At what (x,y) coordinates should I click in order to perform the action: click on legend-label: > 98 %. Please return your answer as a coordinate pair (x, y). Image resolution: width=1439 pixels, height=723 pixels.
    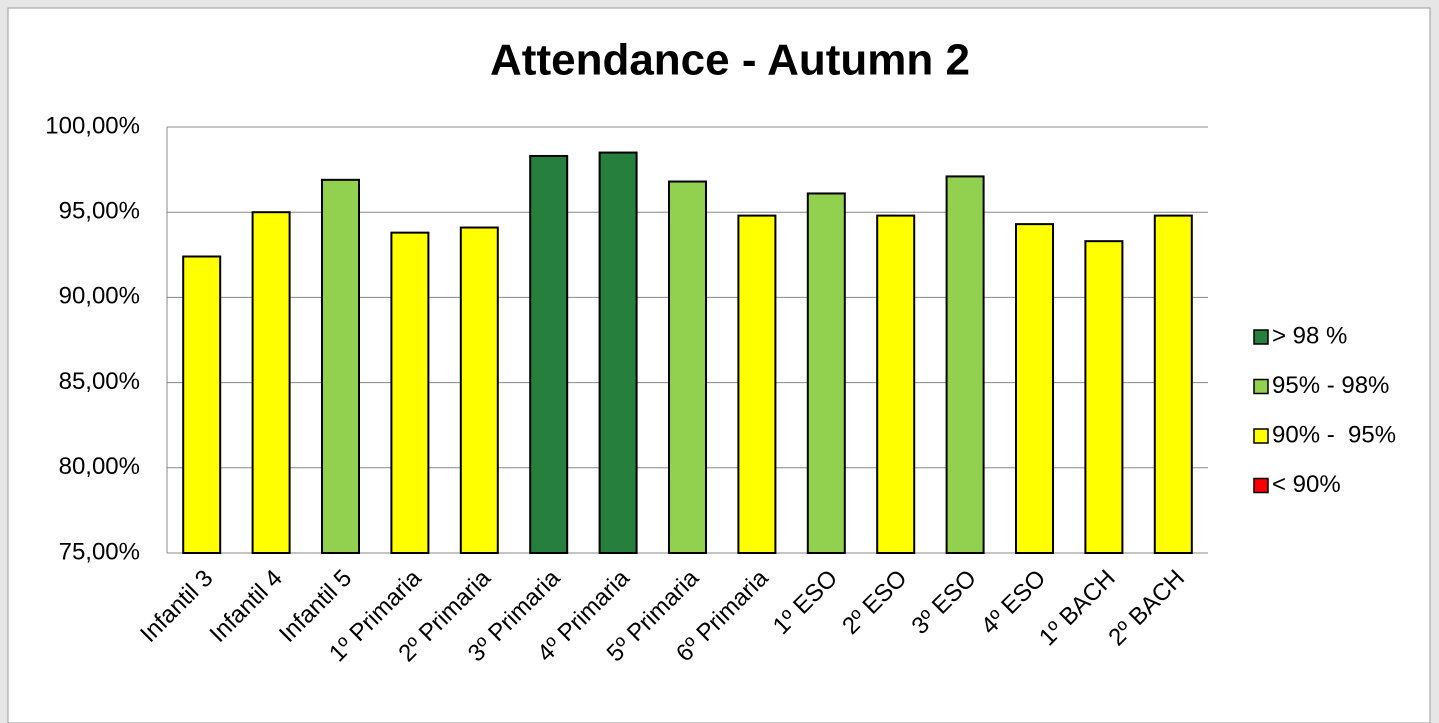
    Looking at the image, I should click on (1309, 335).